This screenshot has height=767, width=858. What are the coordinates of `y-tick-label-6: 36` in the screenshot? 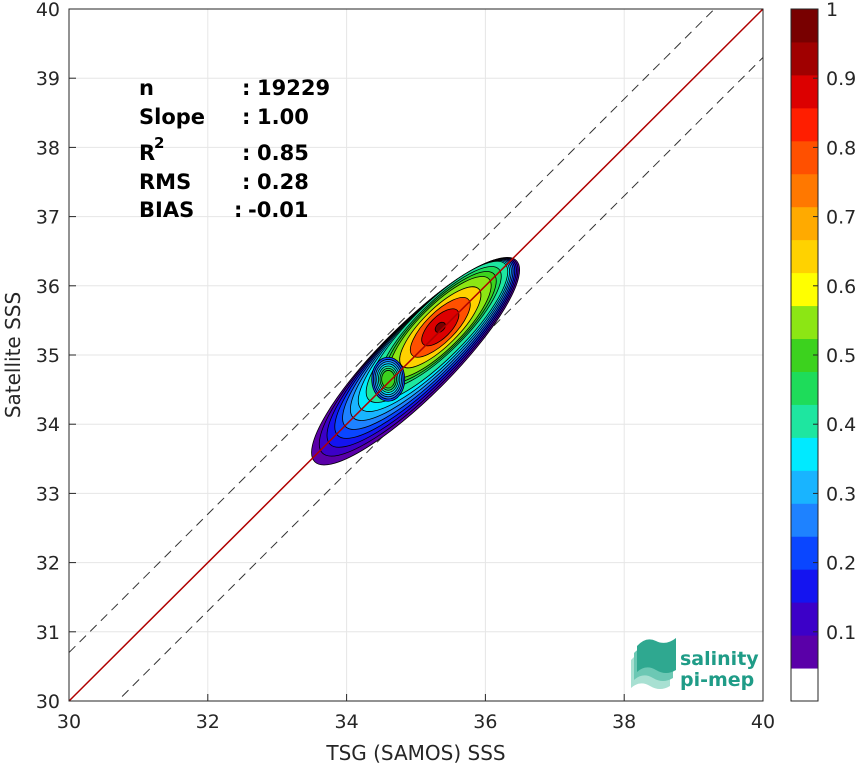 It's located at (48, 287).